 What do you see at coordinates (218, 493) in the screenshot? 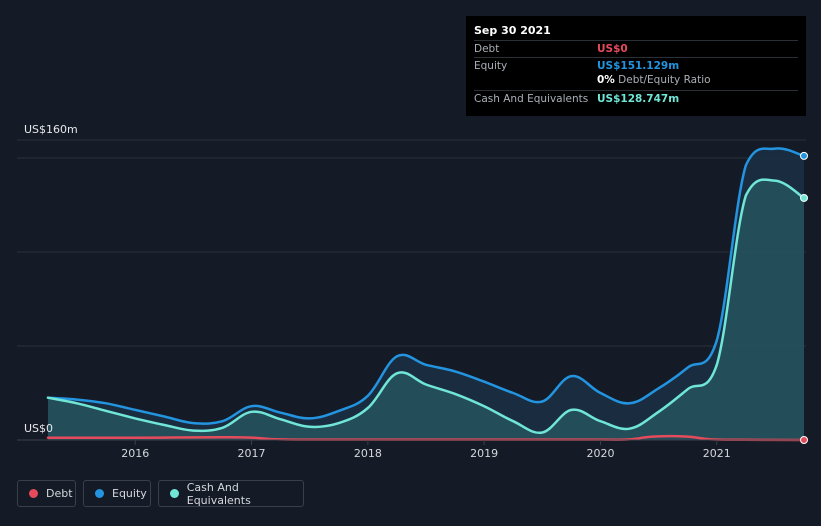
I see `legend-cash-label: Cash And Equivalents` at bounding box center [218, 493].